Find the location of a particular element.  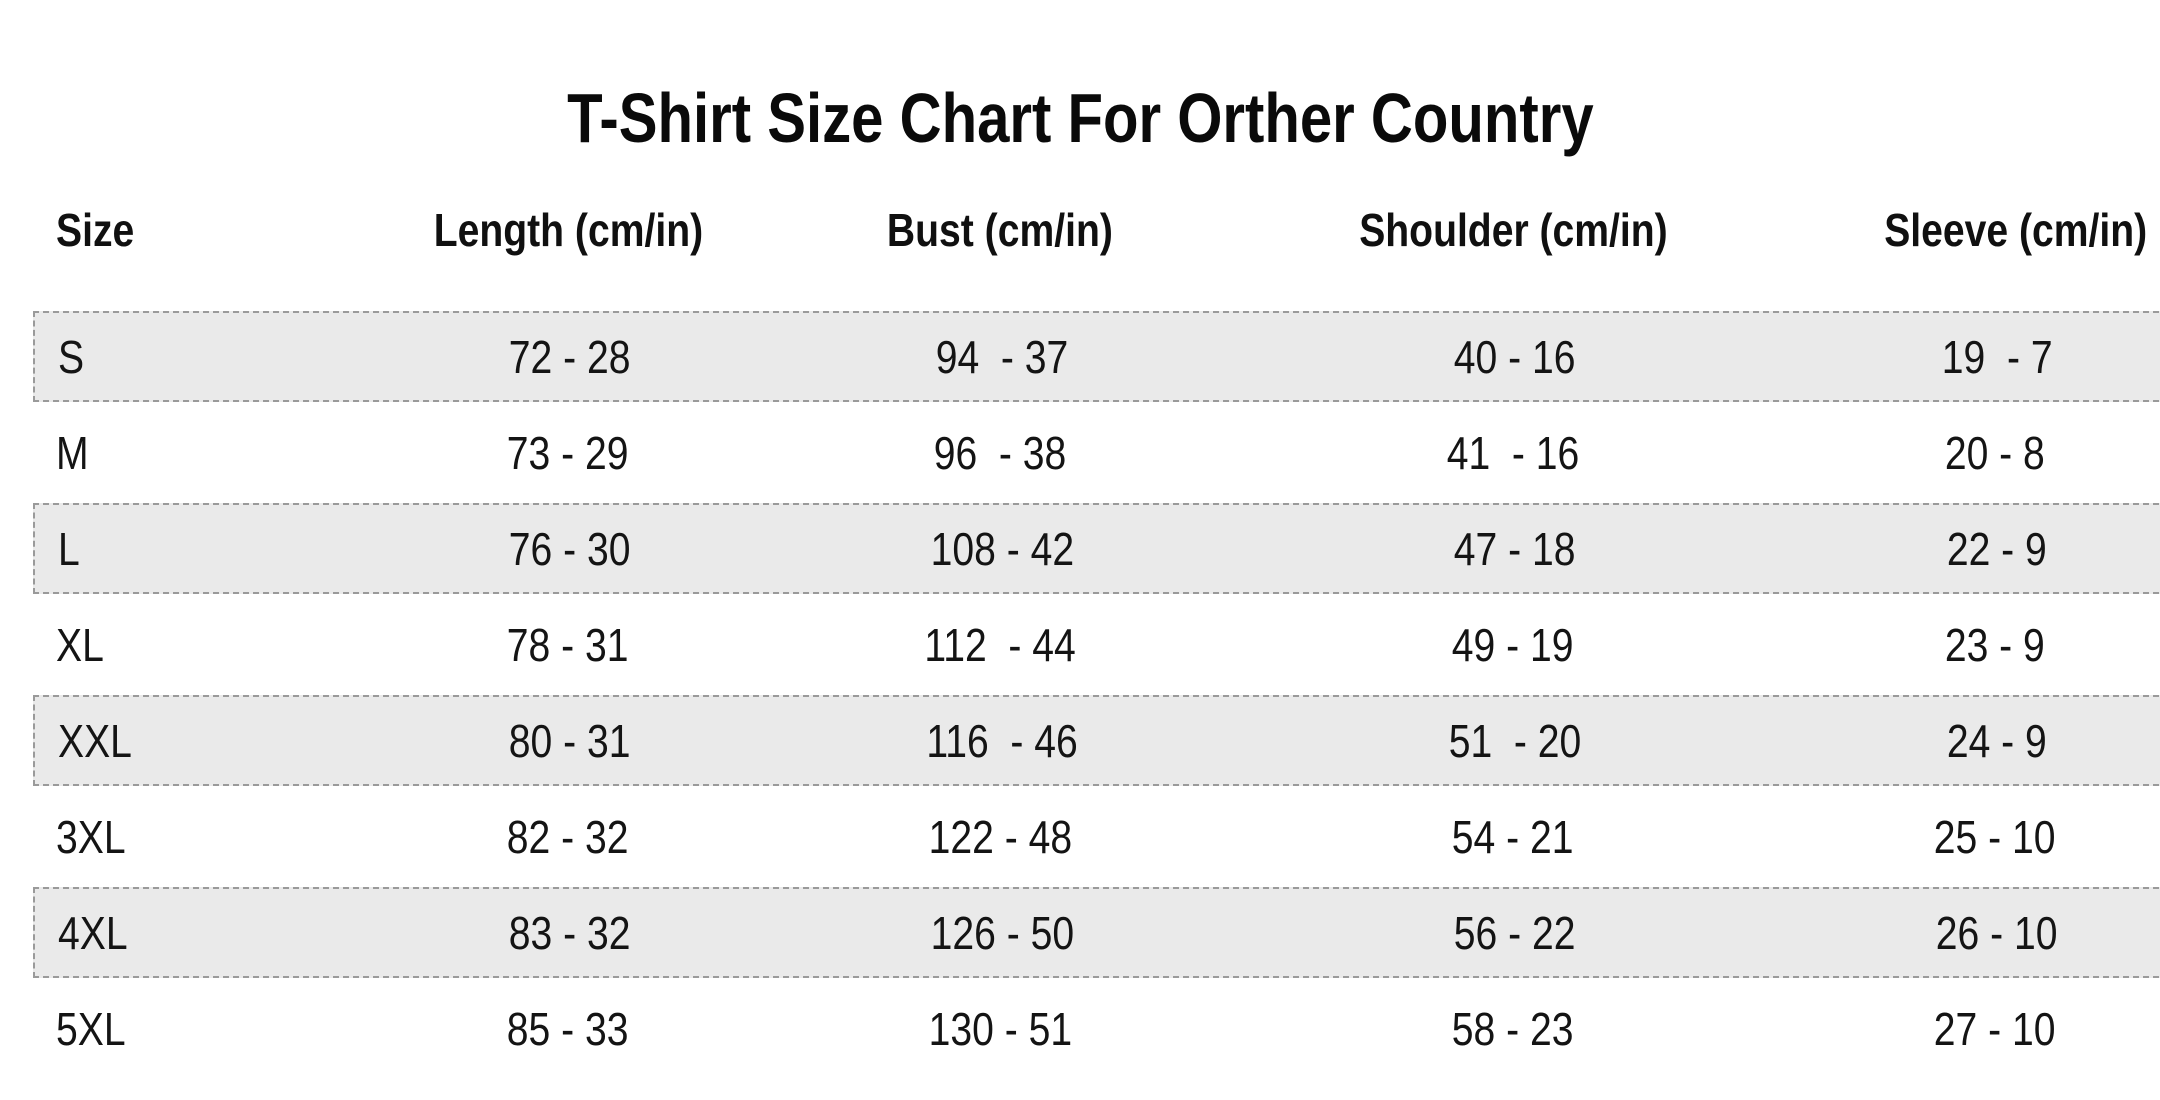

sleeve-value: 22 - 9 is located at coordinates (1996, 548).